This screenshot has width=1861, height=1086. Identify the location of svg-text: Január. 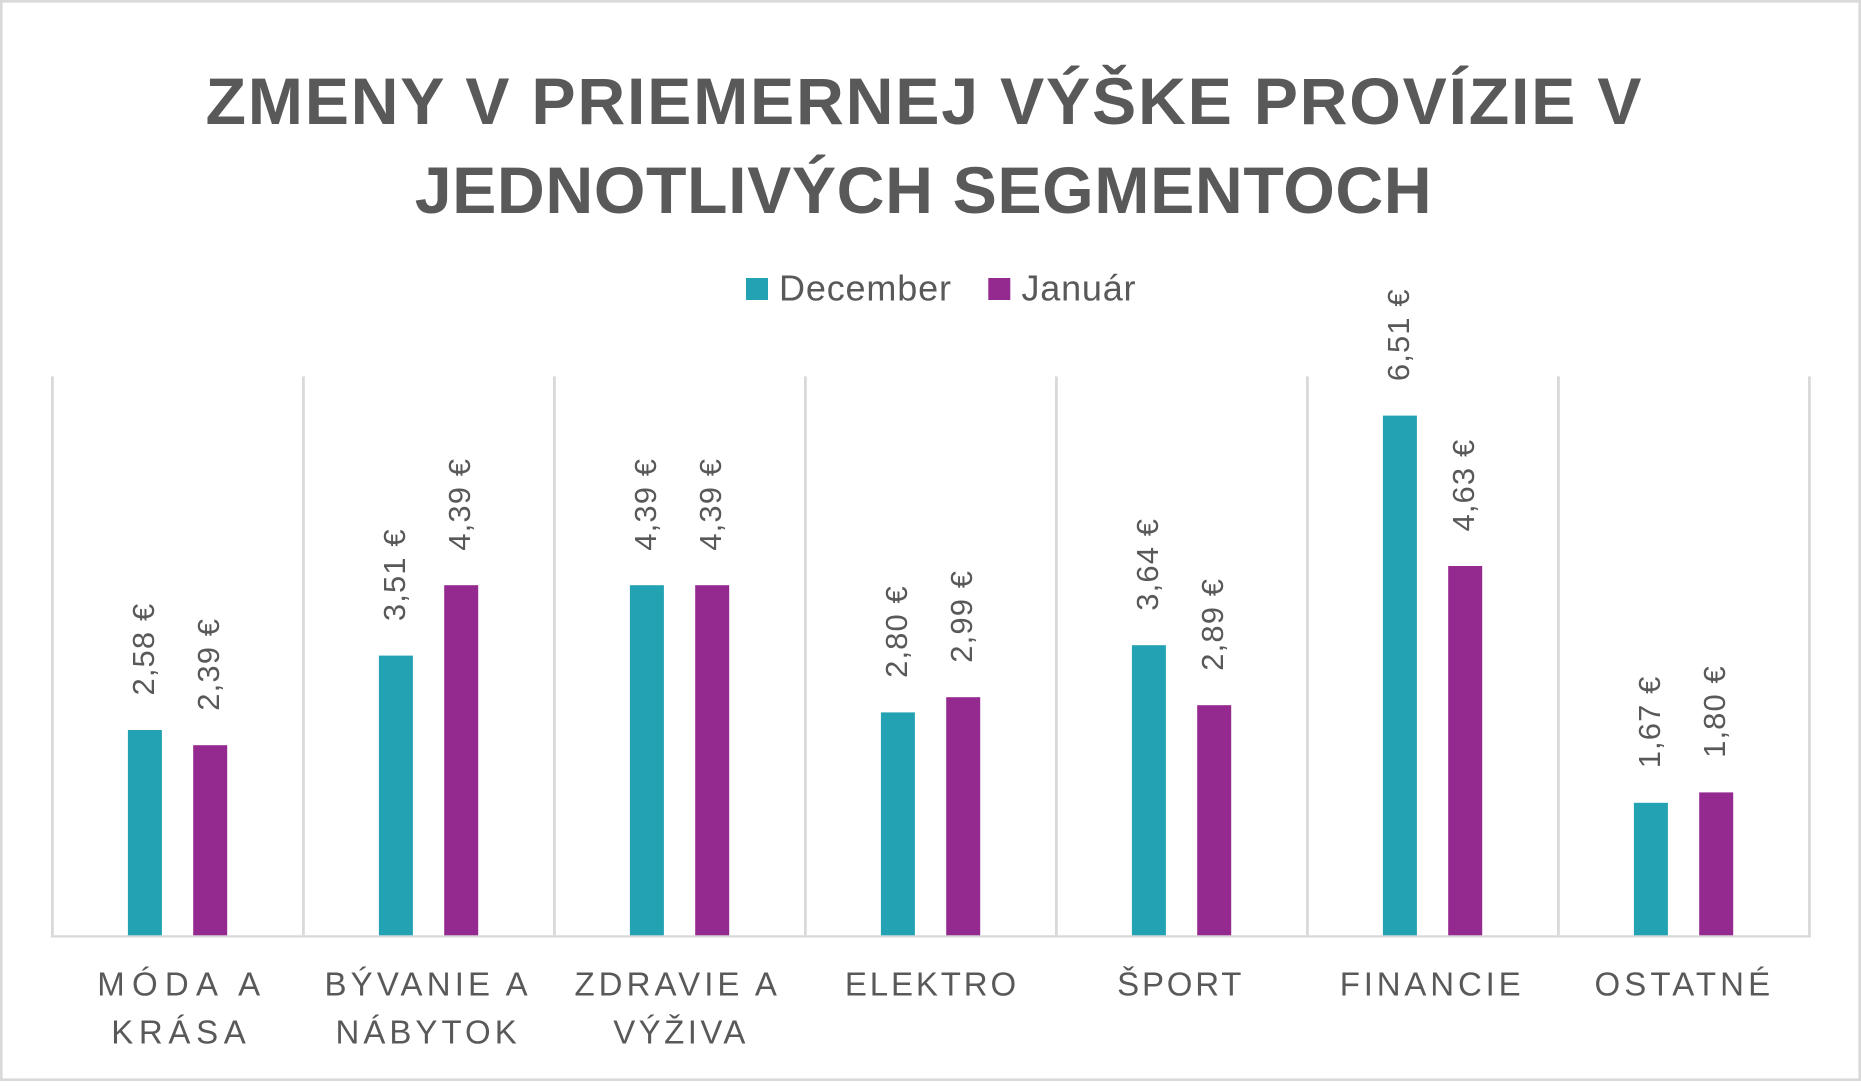
(1079, 288).